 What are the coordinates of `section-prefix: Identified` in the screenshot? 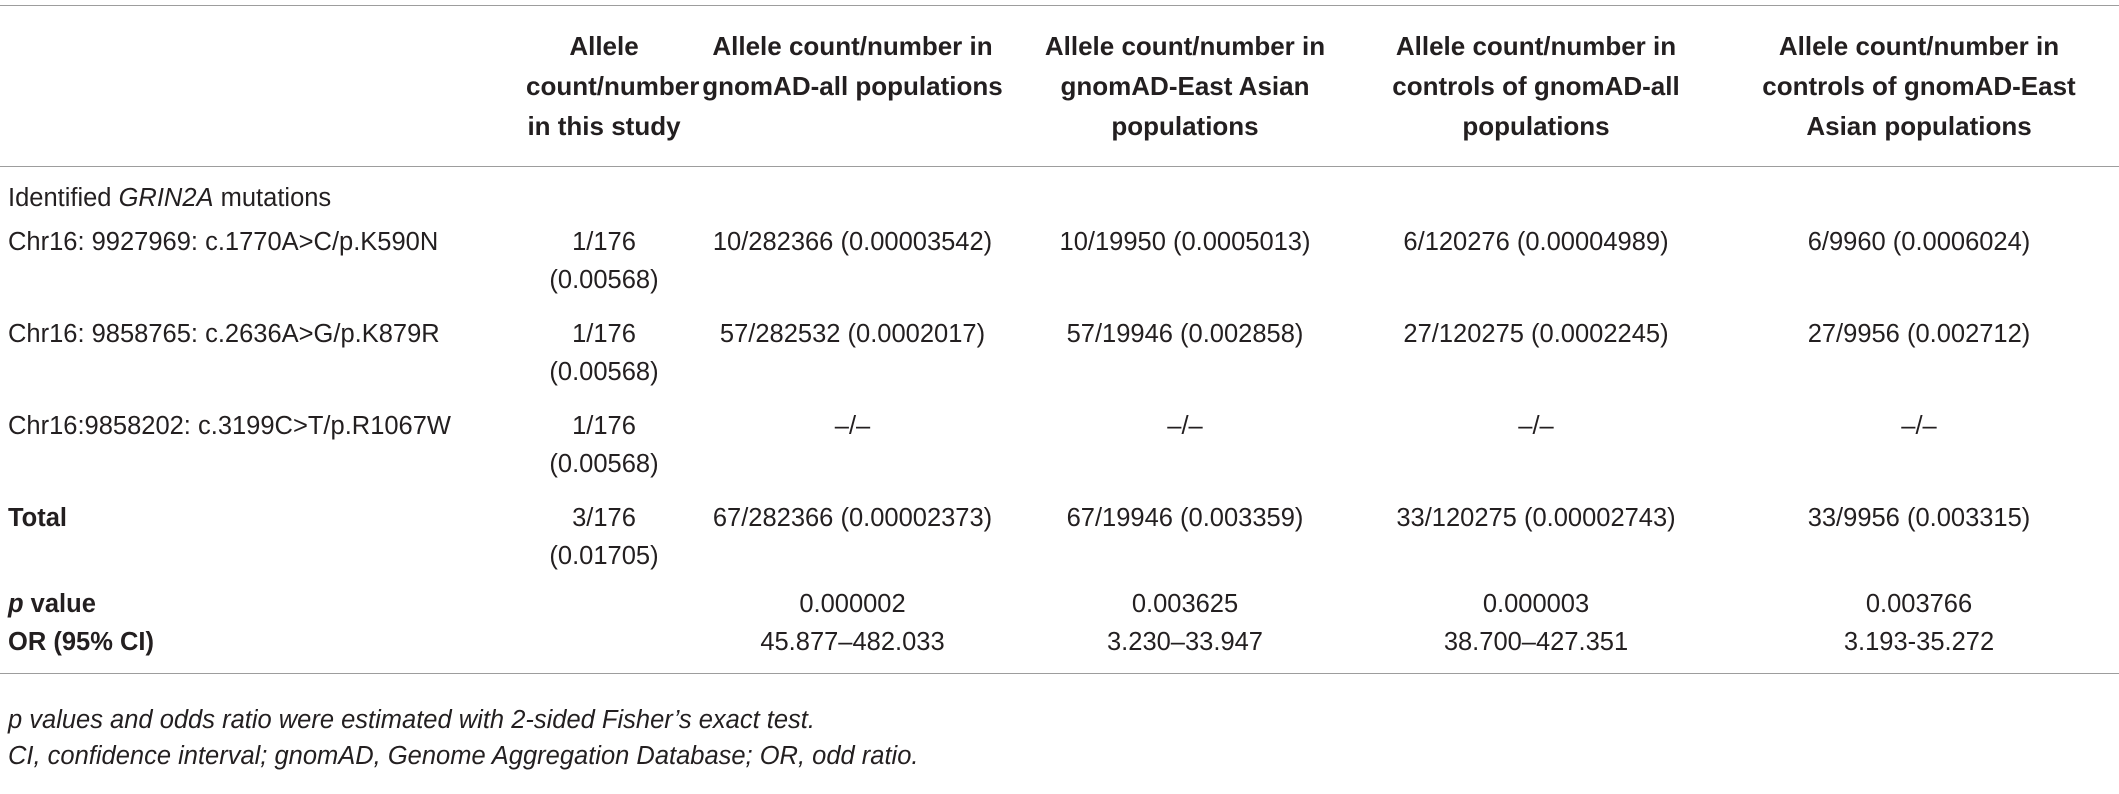 It's located at (63, 198).